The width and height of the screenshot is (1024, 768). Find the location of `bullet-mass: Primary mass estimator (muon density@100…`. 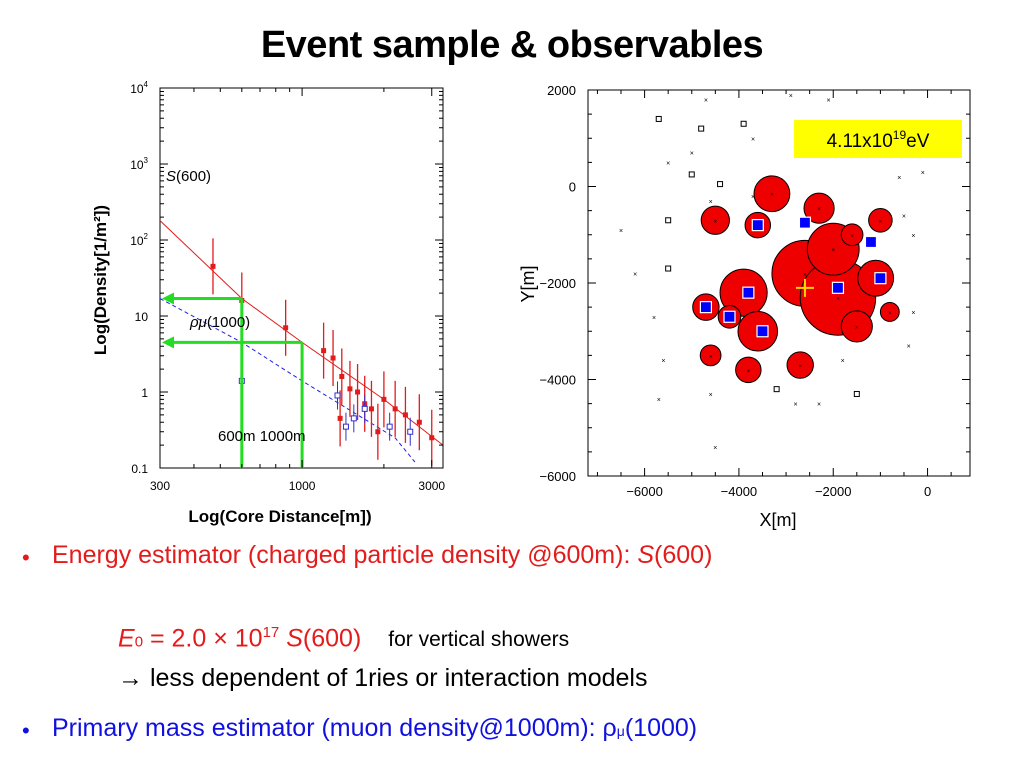

bullet-mass: Primary mass estimator (muon density@100… is located at coordinates (374, 728).